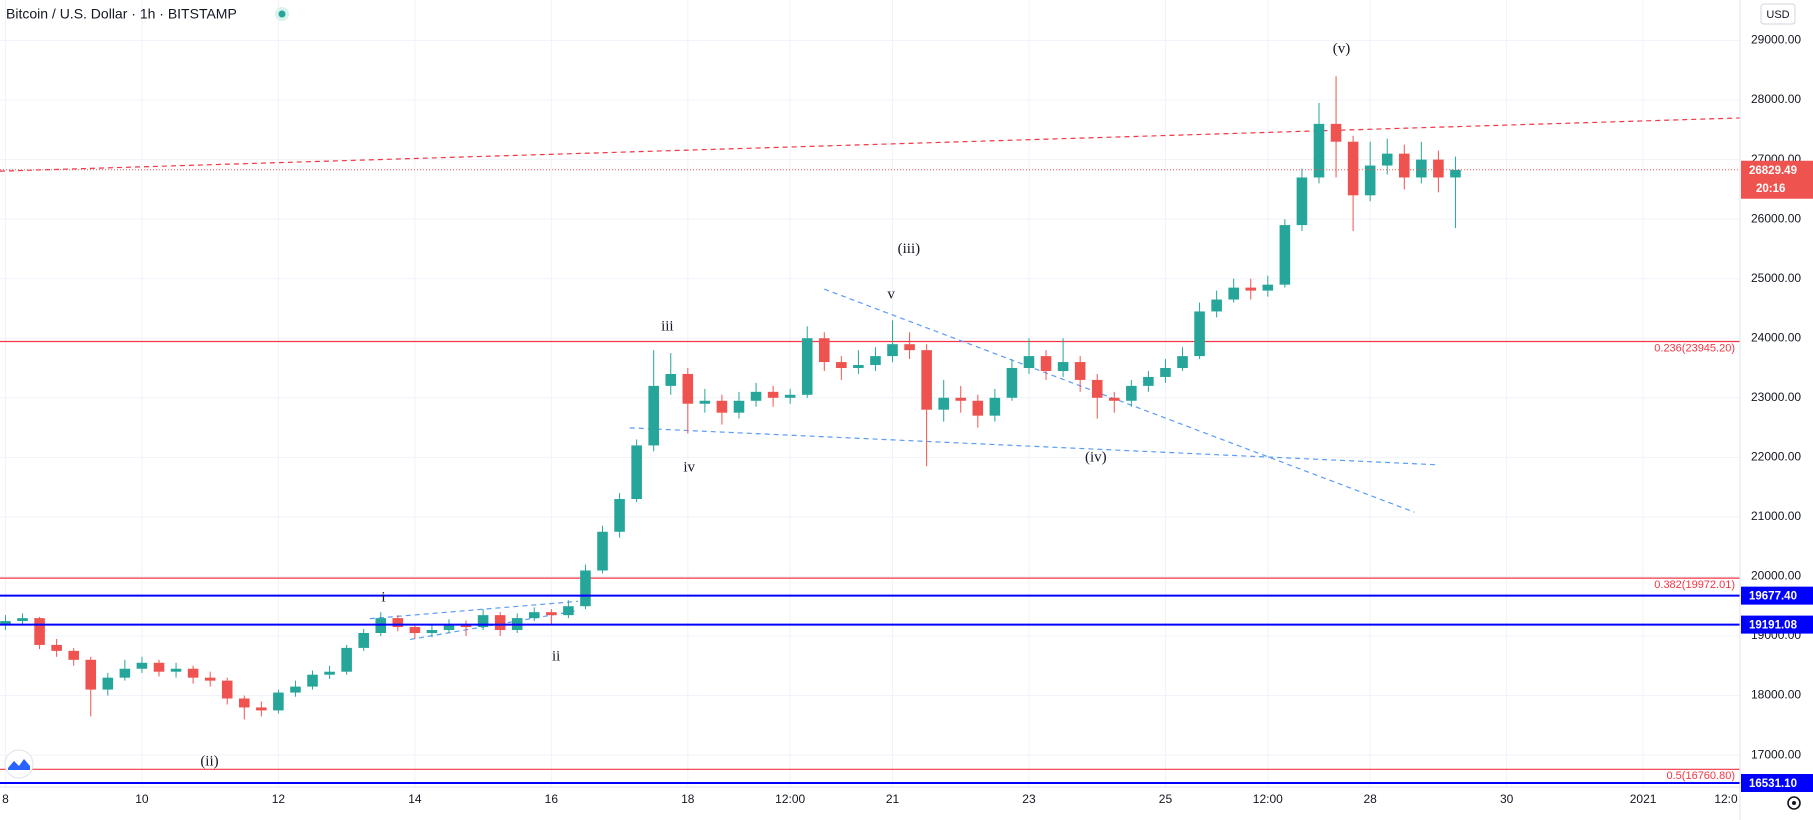 The image size is (1813, 820). I want to click on wave-label: i, so click(383, 597).